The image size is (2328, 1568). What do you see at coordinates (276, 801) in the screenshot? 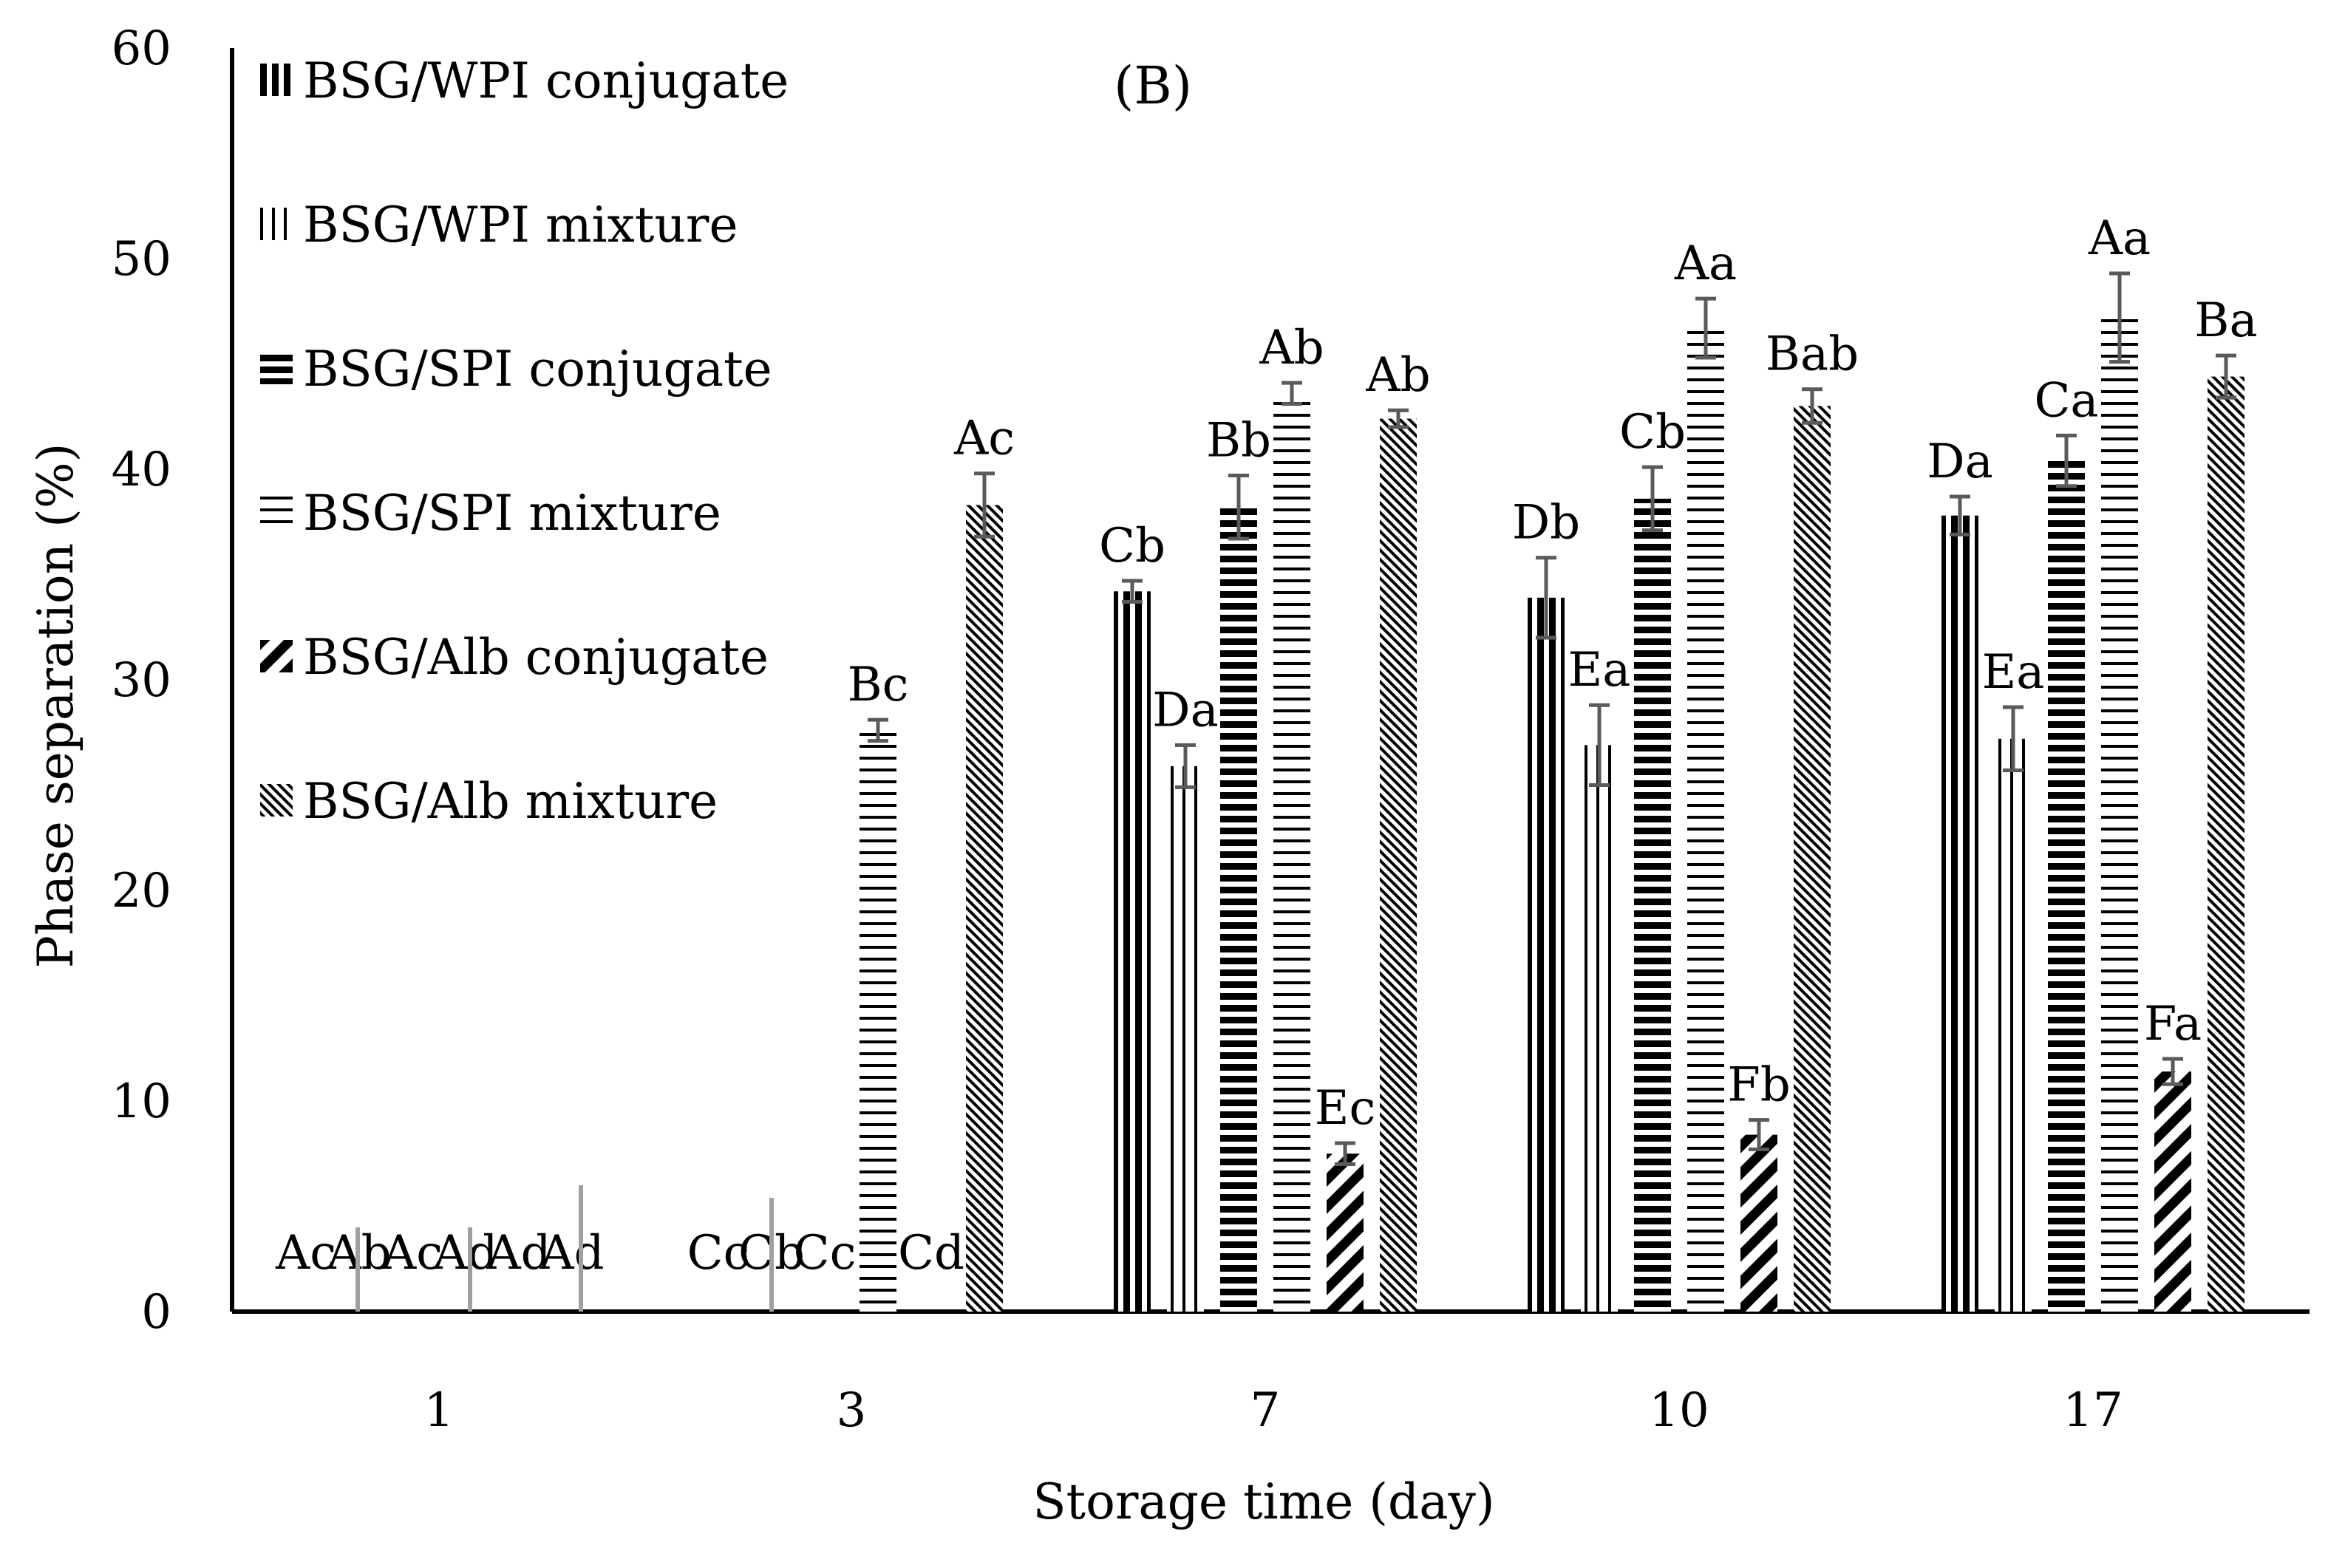
I see `legend-swatch-fine-diagonal` at bounding box center [276, 801].